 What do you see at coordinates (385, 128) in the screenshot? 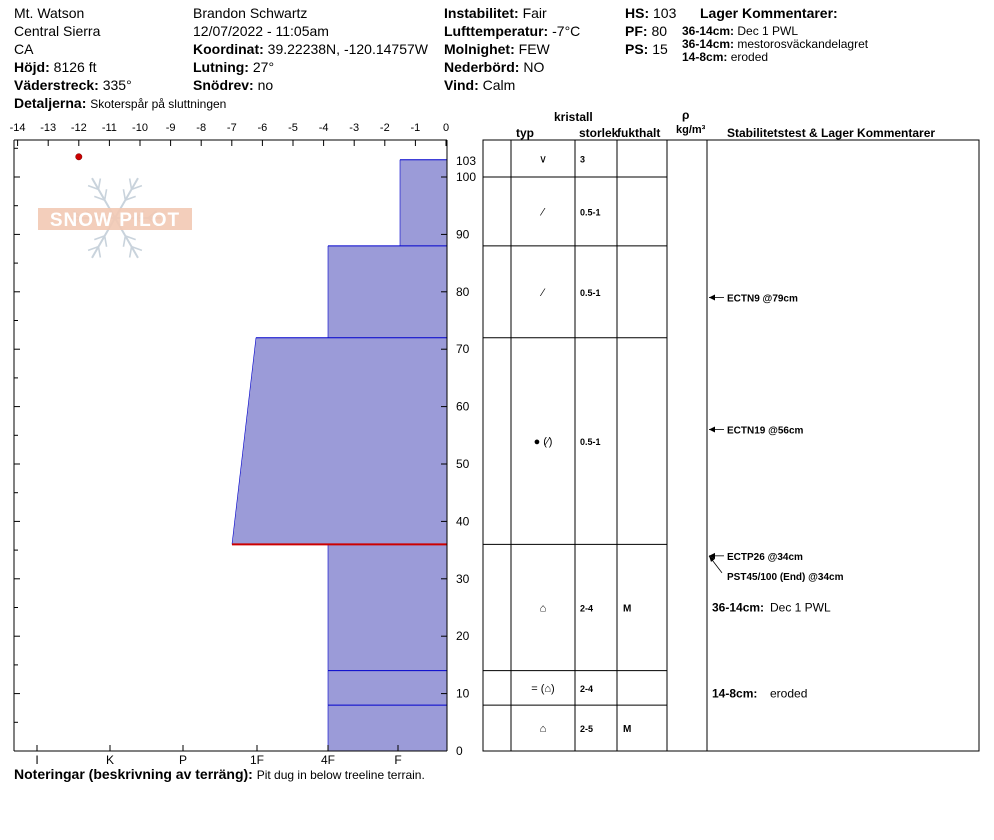
I see `temp-tick-label: -2` at bounding box center [385, 128].